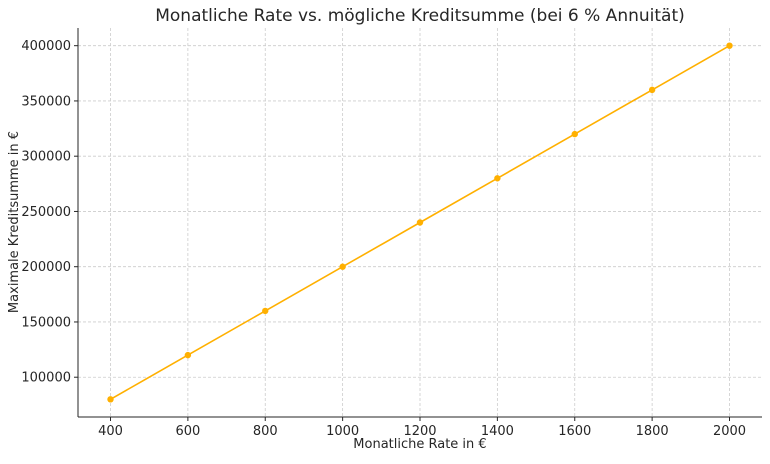 The image size is (770, 464). What do you see at coordinates (46, 46) in the screenshot?
I see `y-tick-label: 400000` at bounding box center [46, 46].